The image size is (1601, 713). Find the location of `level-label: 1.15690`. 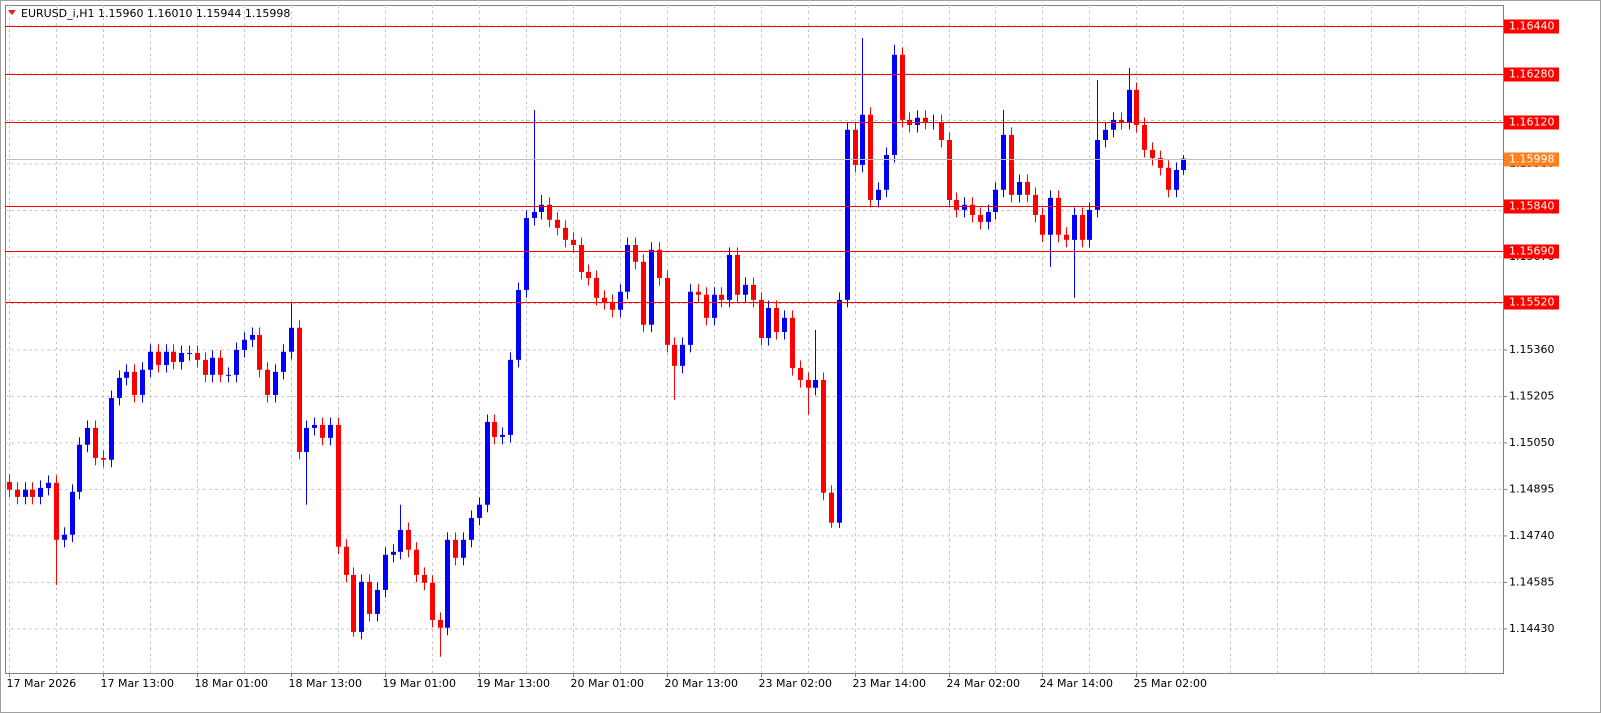

level-label: 1.15690 is located at coordinates (1532, 251).